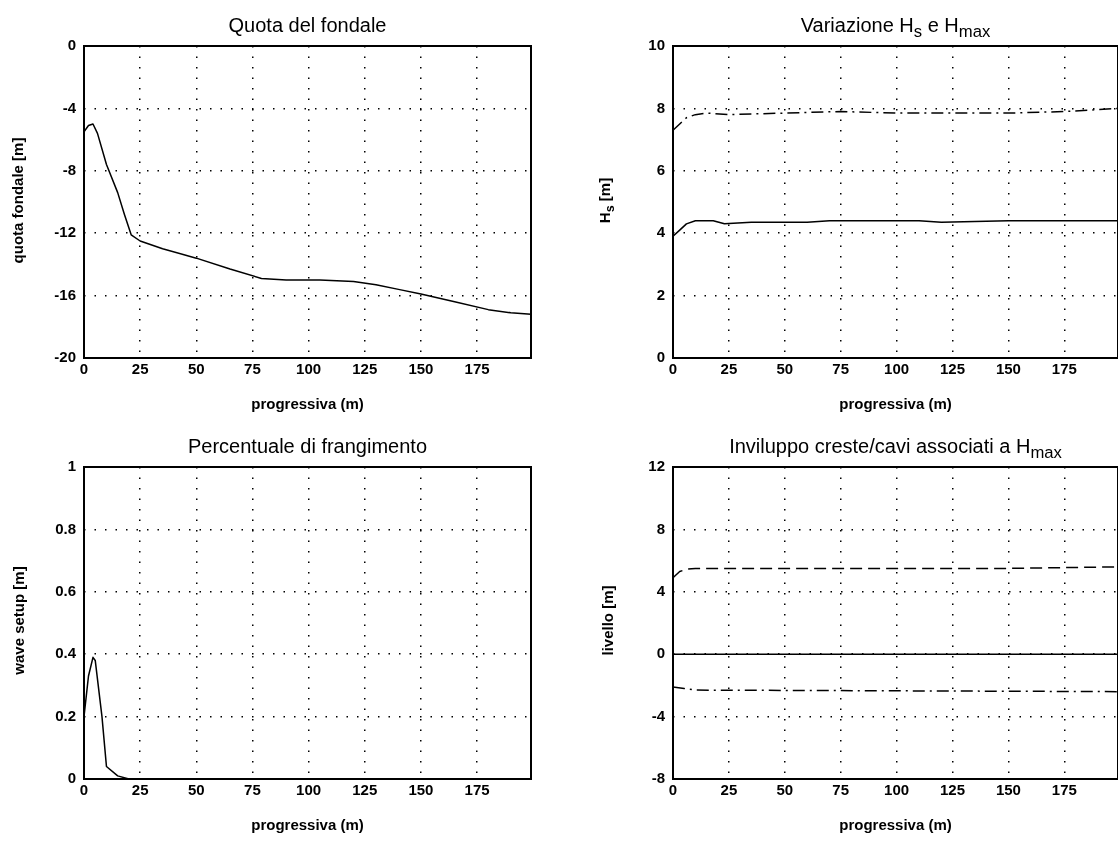  Describe the element at coordinates (307, 25) in the screenshot. I see `chart-title: Quota del fondale` at that location.